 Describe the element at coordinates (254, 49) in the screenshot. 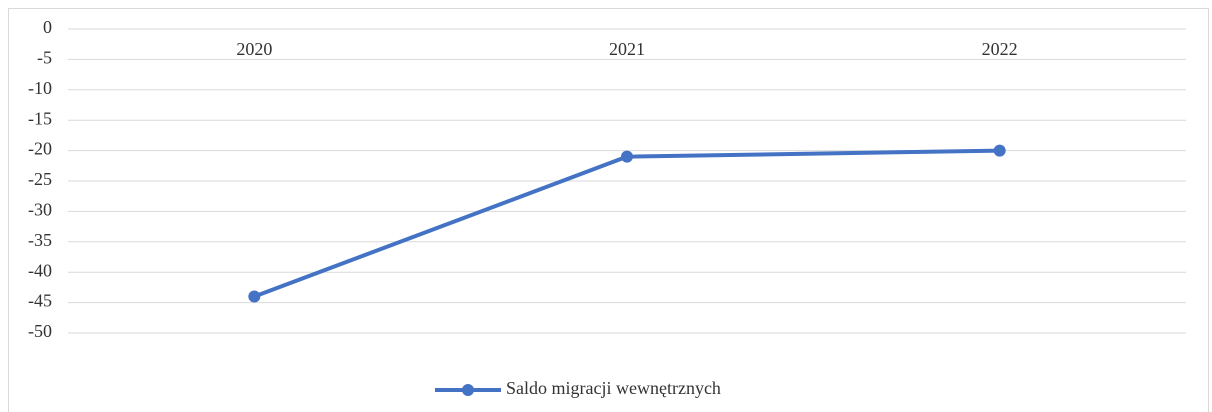

I see `x-tick-label: 2020` at that location.